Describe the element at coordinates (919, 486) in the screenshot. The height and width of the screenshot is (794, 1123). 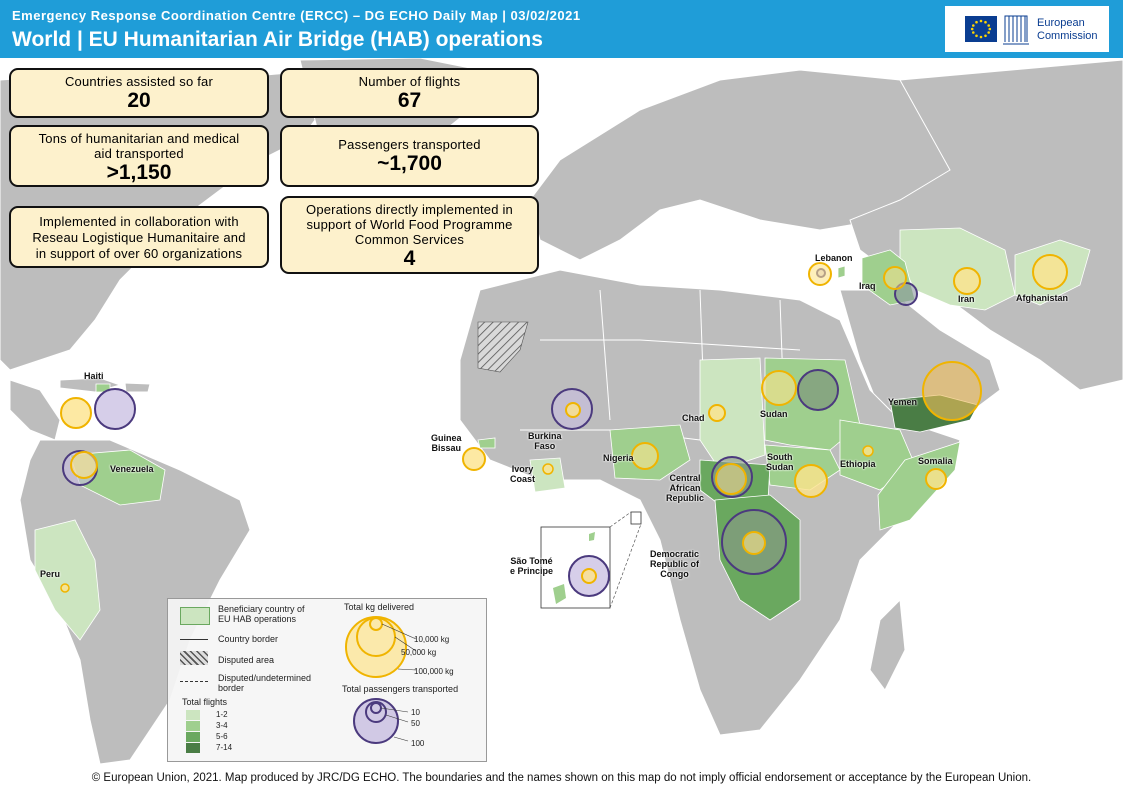
I see `country-somalia` at that location.